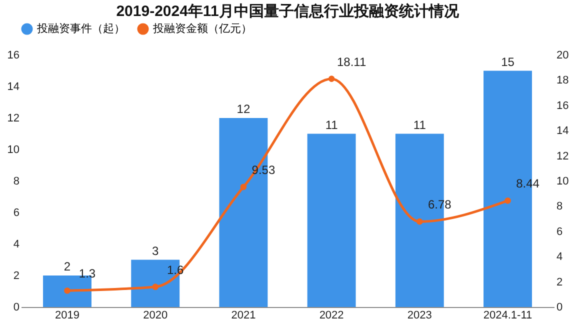 The height and width of the screenshot is (326, 575). Describe the element at coordinates (288, 11) in the screenshot. I see `chart-title: 2019-2024年11月中国量子信息行业投融资统计情况` at that location.